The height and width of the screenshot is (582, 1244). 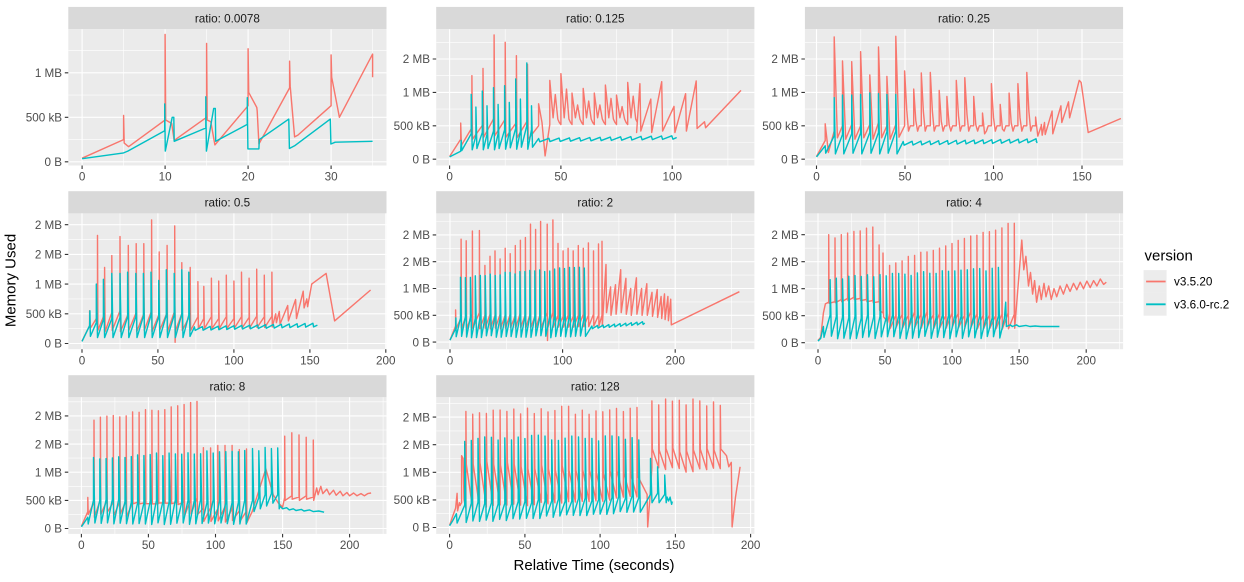 What do you see at coordinates (595, 203) in the screenshot?
I see `svg-text: ratio: 2` at bounding box center [595, 203].